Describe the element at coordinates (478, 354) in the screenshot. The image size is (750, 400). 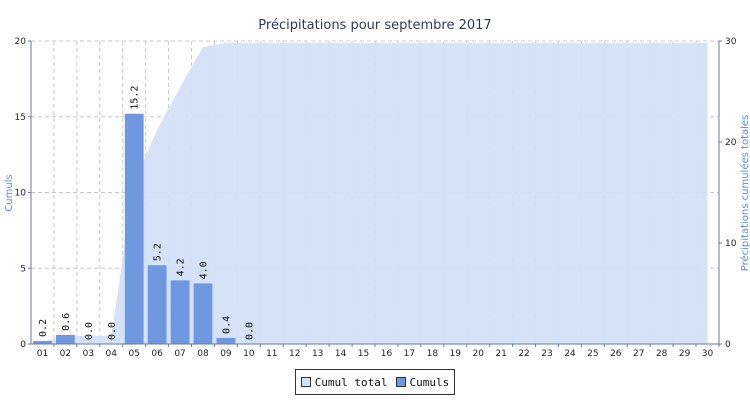
I see `x-tick-label-20: 20` at that location.